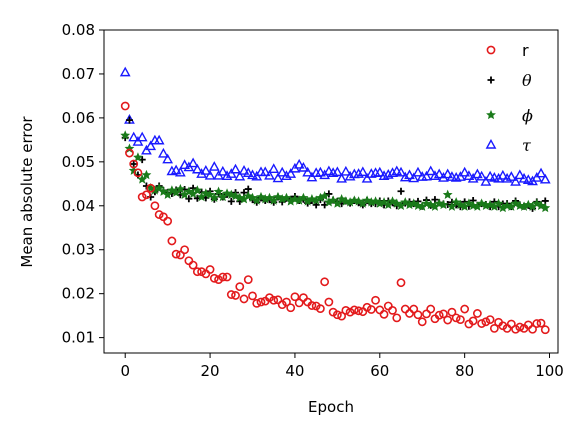  I want to click on x-tick-label: 0, so click(125, 371).